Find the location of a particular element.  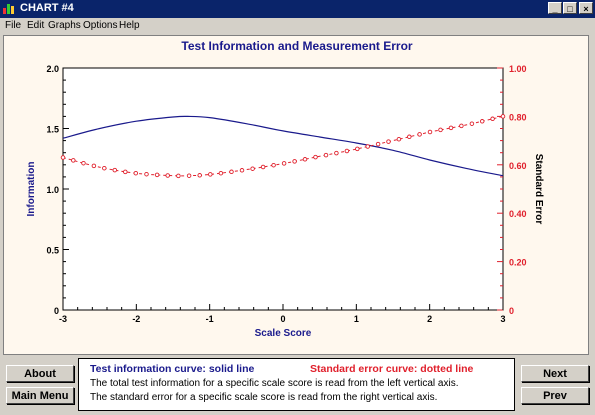

prev-button: Prev is located at coordinates (555, 395).